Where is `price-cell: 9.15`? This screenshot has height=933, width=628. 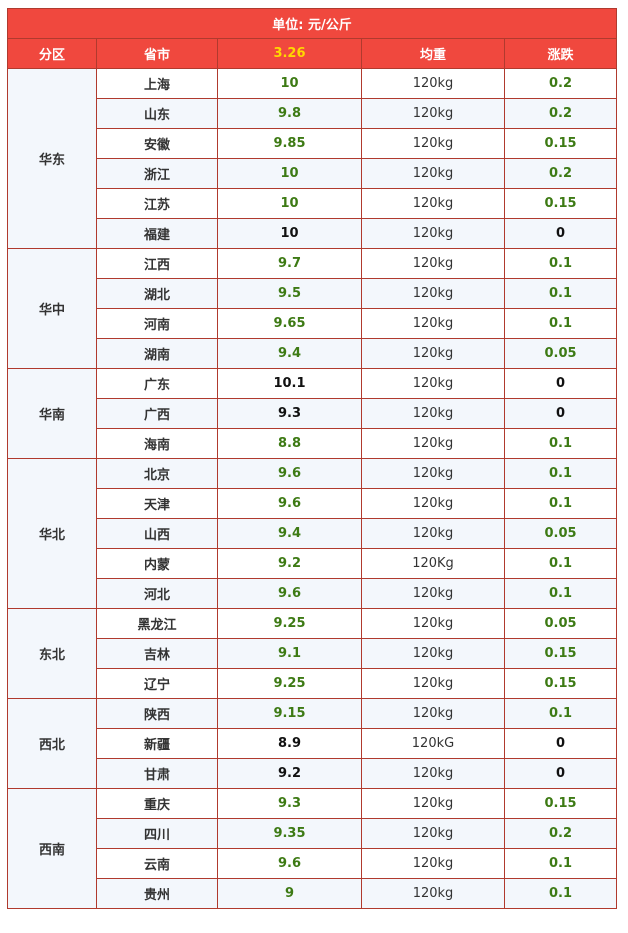
price-cell: 9.15 is located at coordinates (289, 713).